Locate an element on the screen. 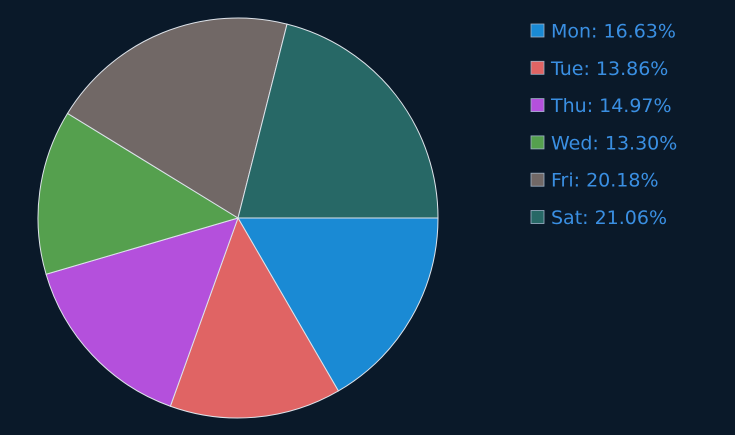 The height and width of the screenshot is (435, 735). legend-label: Sat: 21.06% is located at coordinates (609, 218).